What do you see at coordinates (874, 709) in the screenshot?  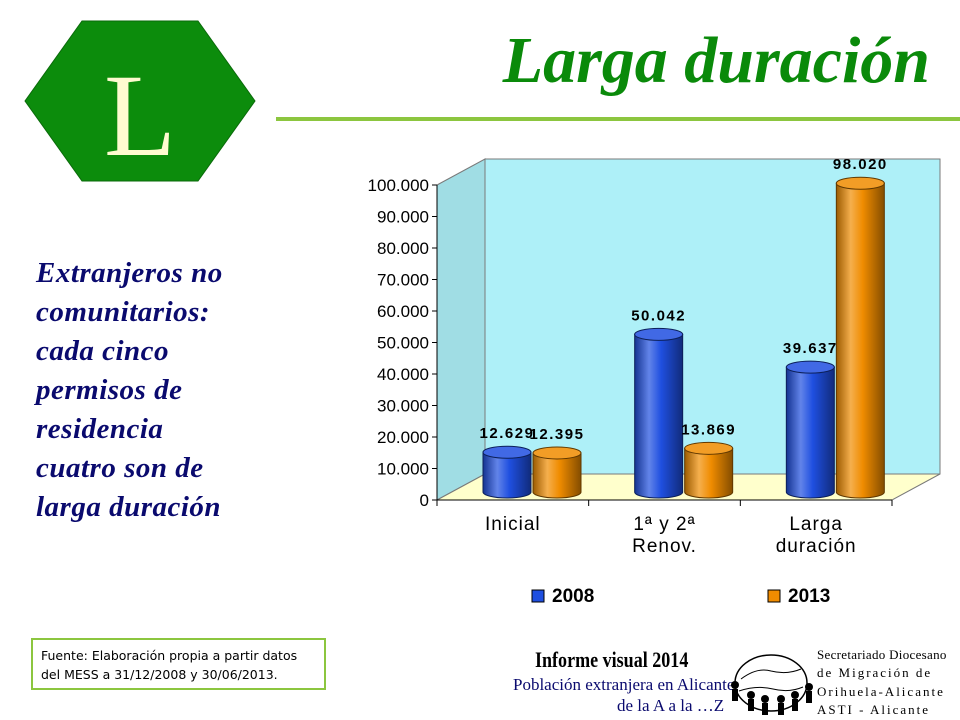 I see `org-line: ASTI - Alicante` at bounding box center [874, 709].